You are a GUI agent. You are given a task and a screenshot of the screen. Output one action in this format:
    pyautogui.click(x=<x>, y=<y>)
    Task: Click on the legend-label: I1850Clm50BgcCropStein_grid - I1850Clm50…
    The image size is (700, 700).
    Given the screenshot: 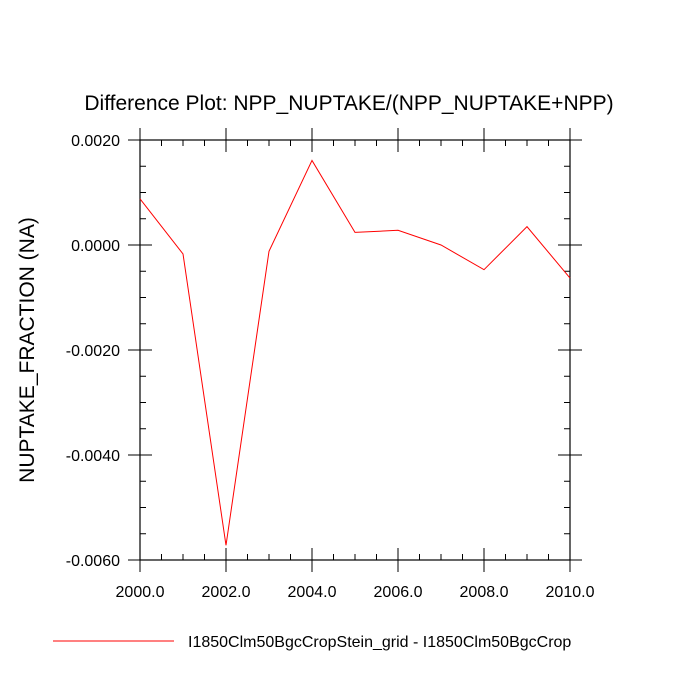 What is the action you would take?
    pyautogui.click(x=379, y=642)
    